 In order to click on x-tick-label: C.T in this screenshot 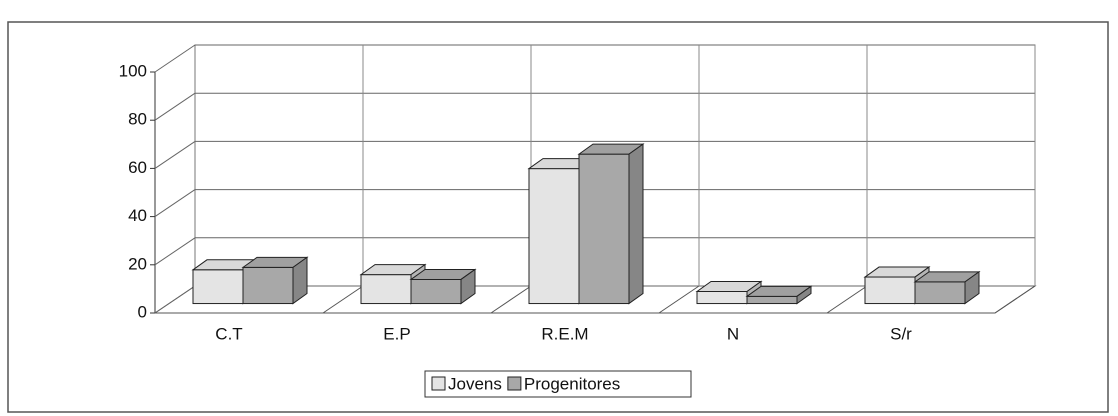, I will do `click(228, 333)`.